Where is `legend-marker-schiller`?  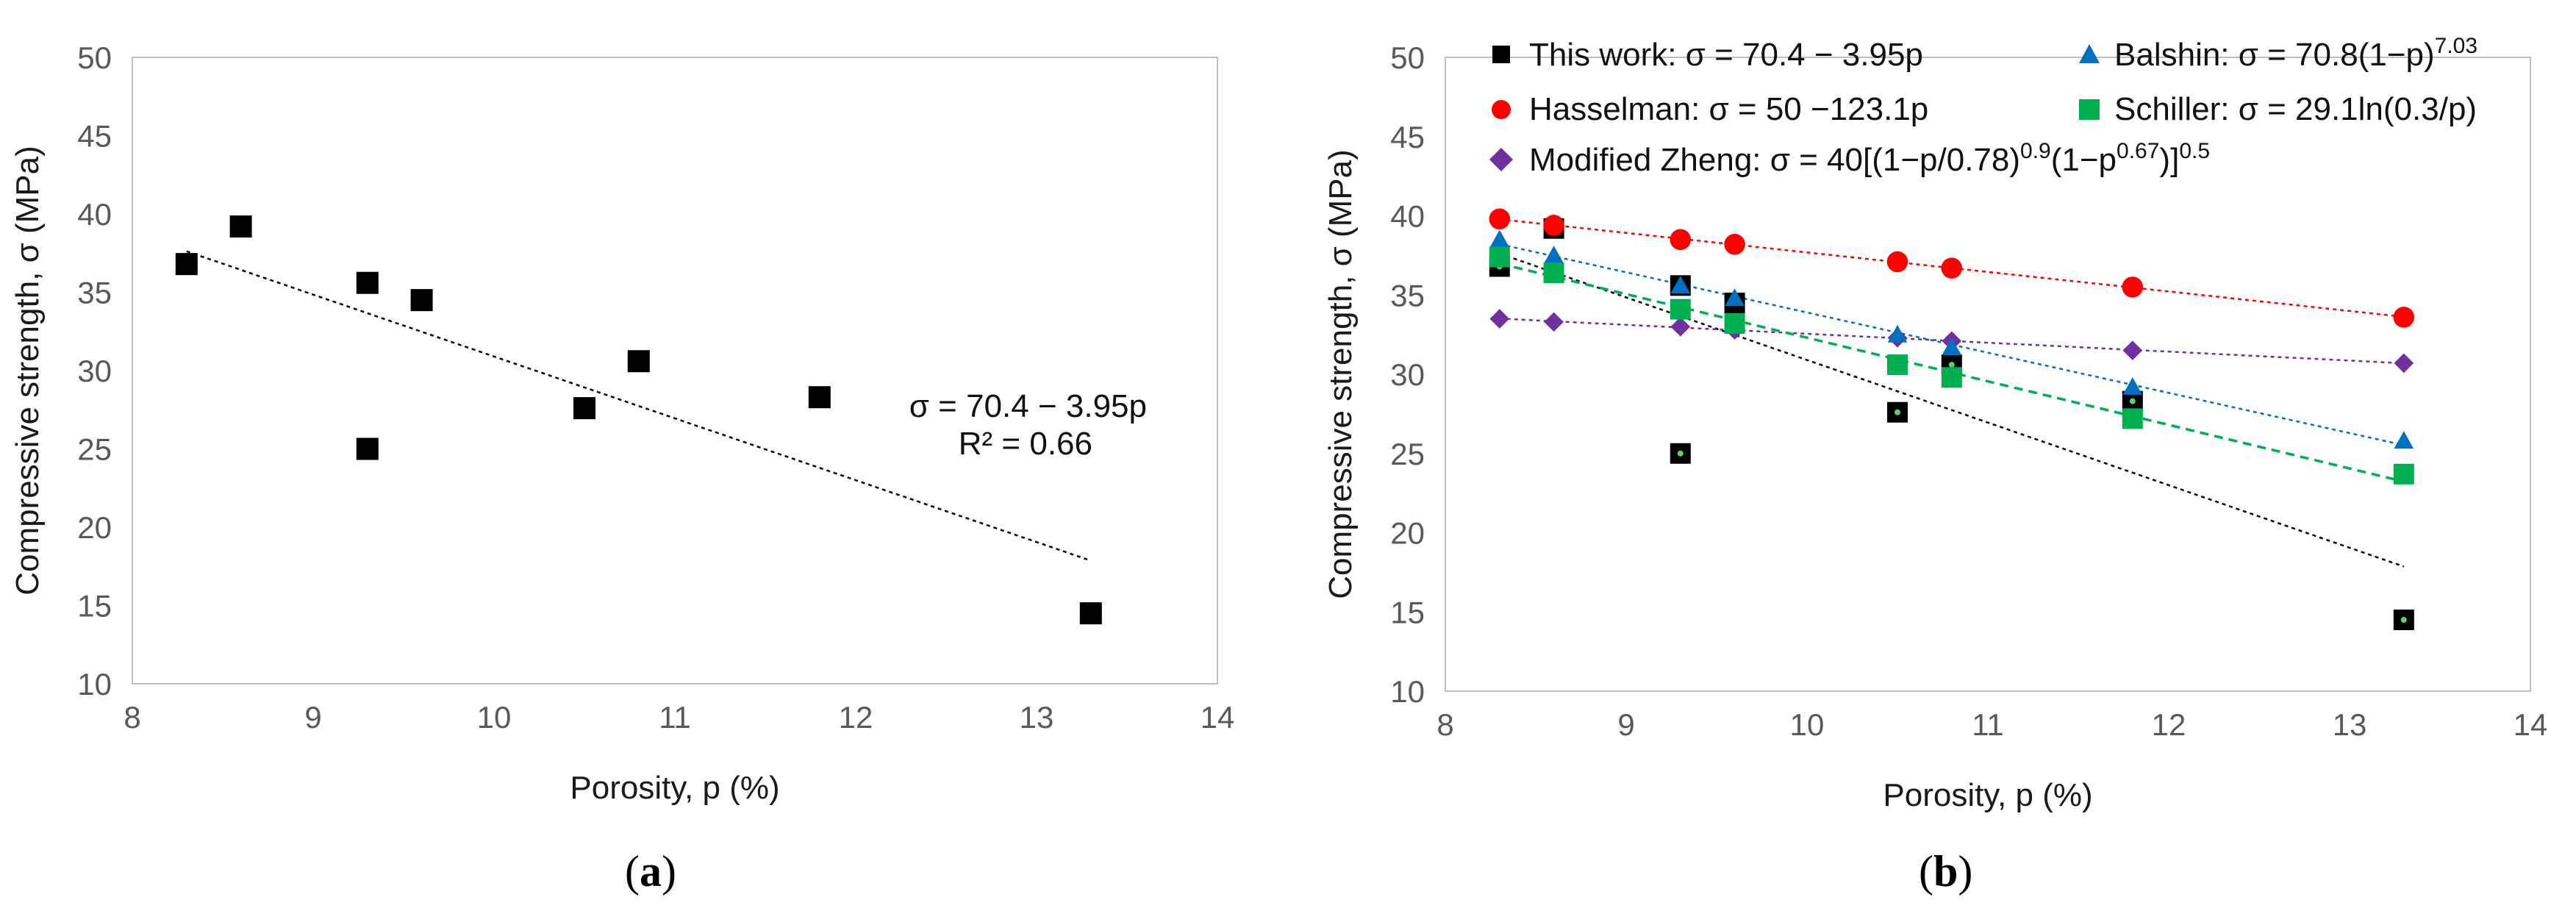 legend-marker-schiller is located at coordinates (2089, 109).